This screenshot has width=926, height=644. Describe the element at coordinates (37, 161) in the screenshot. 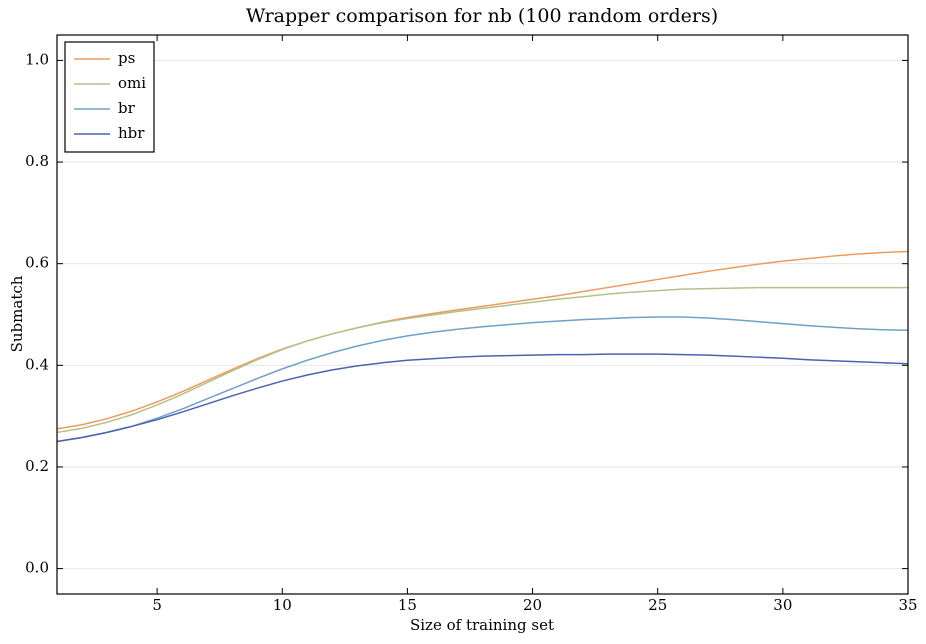

I see `y-tick-label: 0.8` at that location.